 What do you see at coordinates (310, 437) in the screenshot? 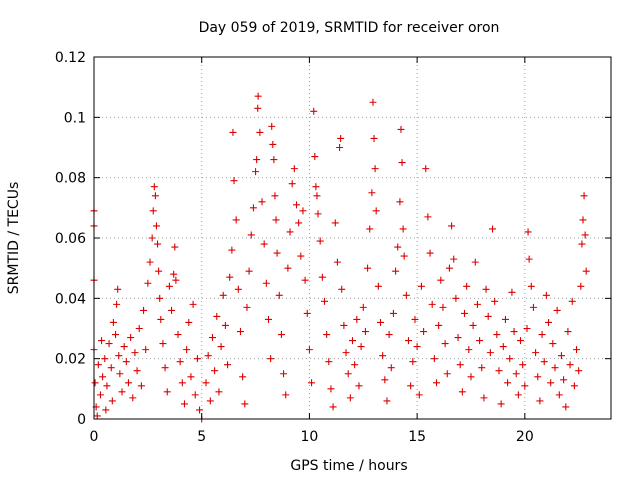
I see `x-tick-label: 10` at bounding box center [310, 437].